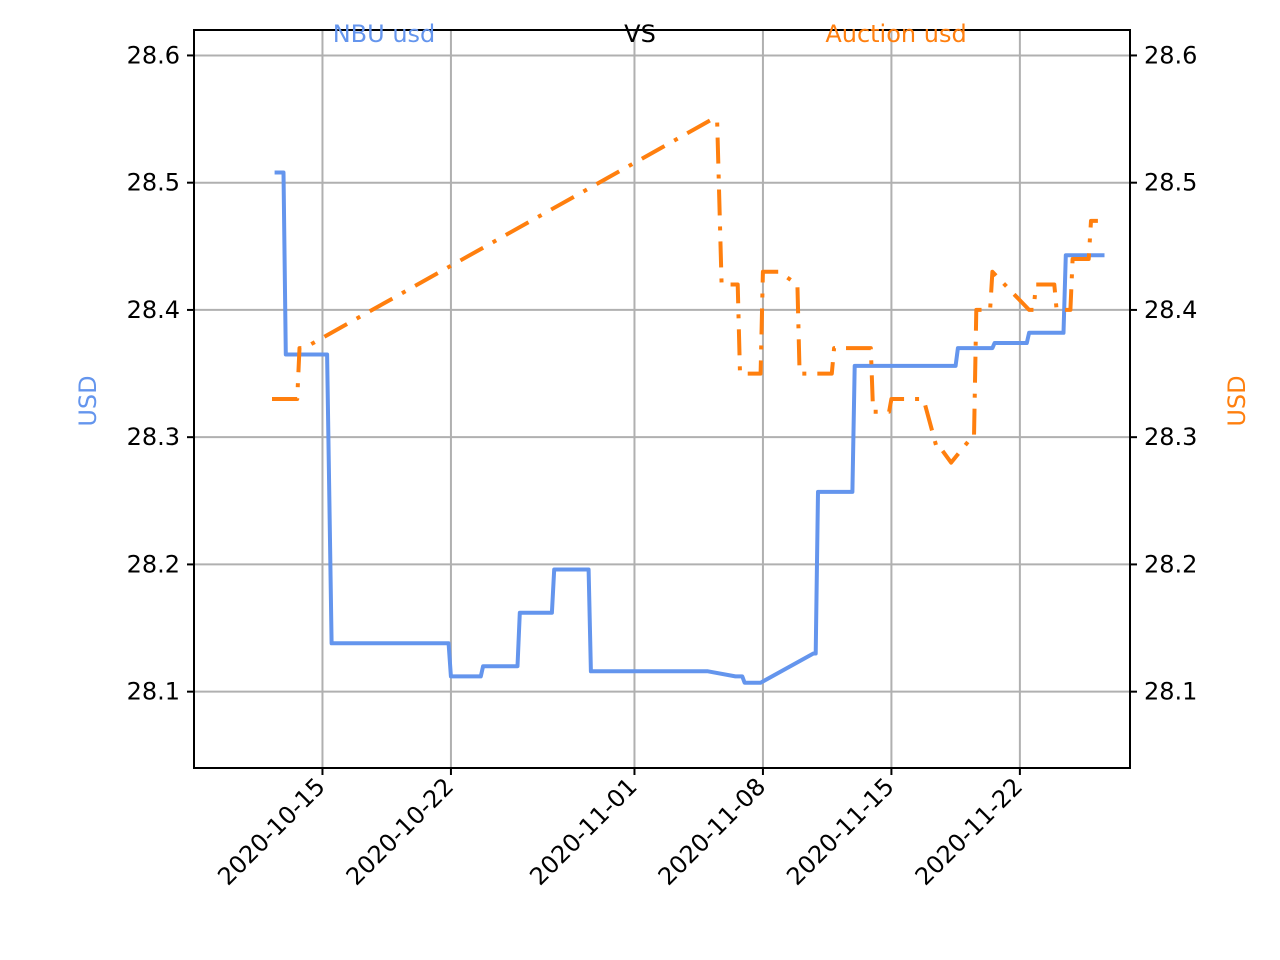  Describe the element at coordinates (1170, 183) in the screenshot. I see `right-y-tick-label: 28.5` at that location.